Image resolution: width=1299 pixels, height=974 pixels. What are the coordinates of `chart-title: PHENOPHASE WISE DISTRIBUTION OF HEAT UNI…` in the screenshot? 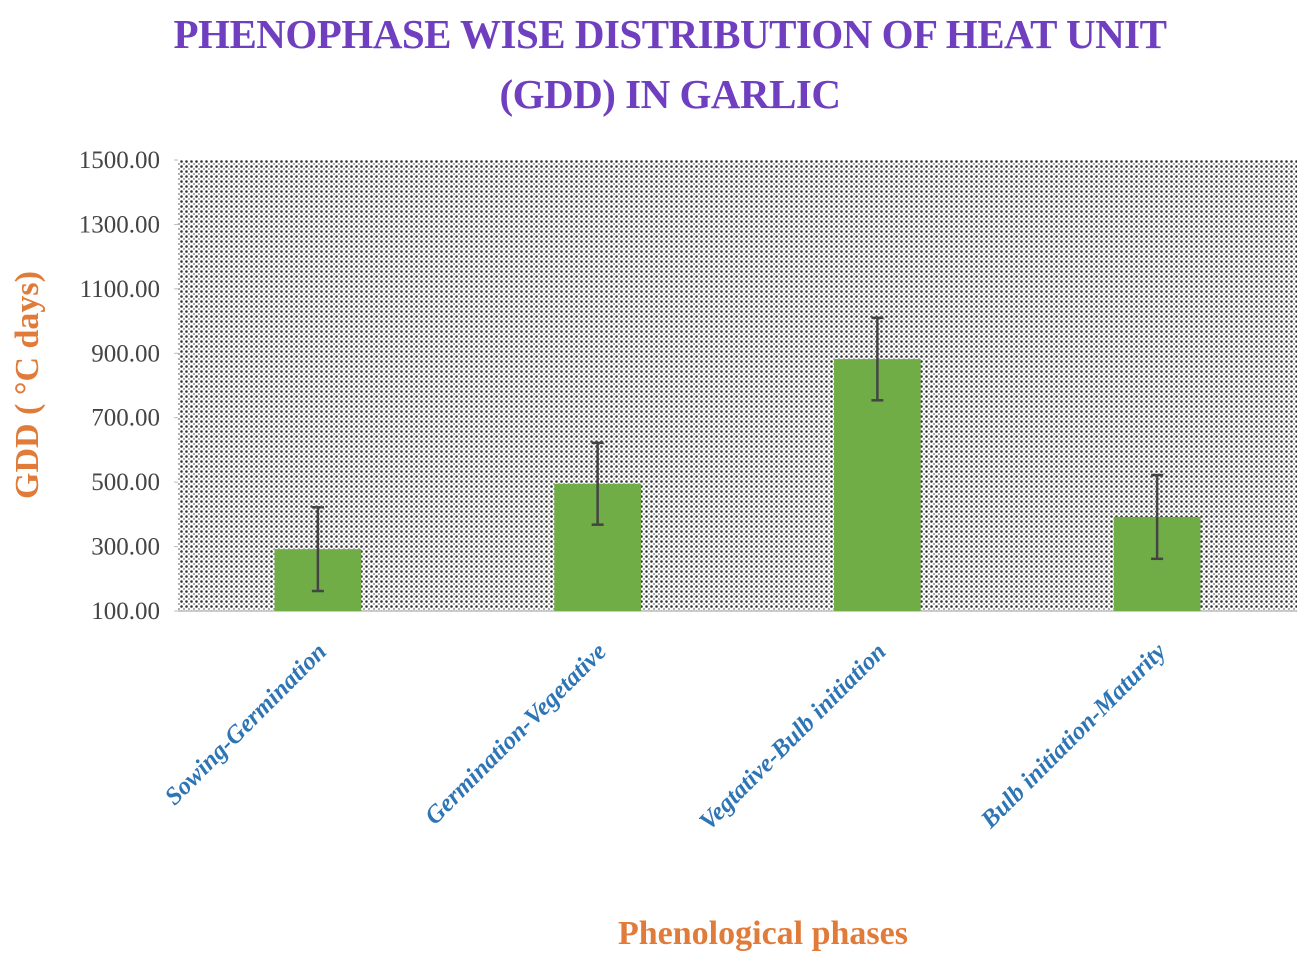 It's located at (670, 64).